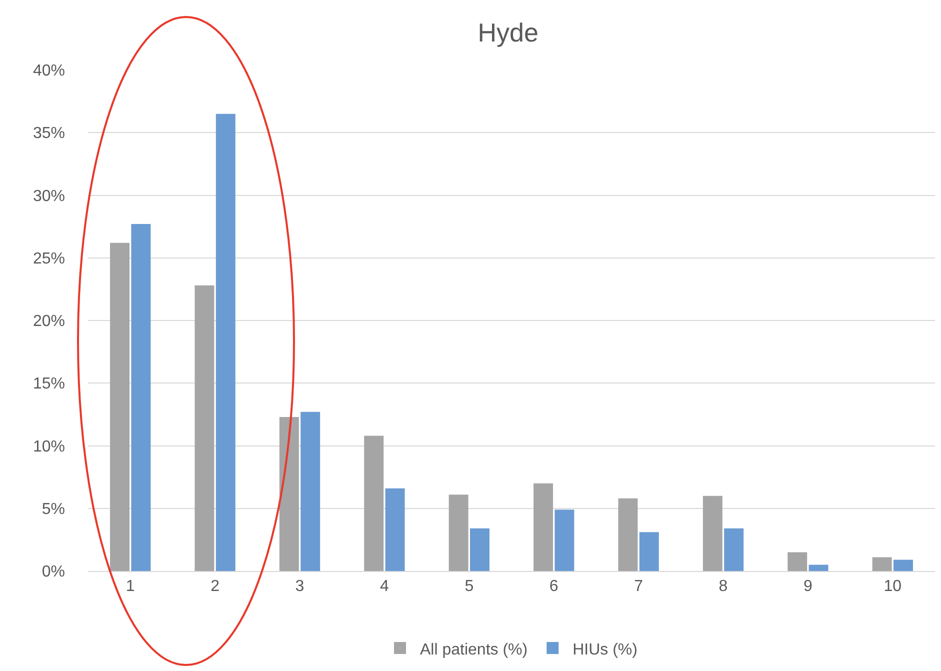  I want to click on x-tick-label: 3, so click(299, 587).